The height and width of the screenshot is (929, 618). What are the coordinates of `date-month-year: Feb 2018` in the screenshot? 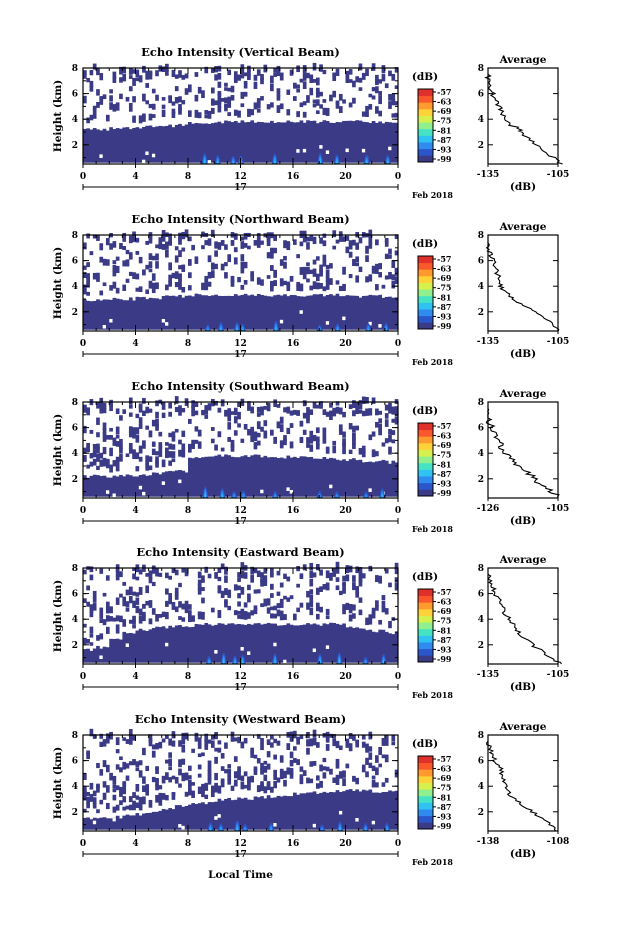 It's located at (432, 529).